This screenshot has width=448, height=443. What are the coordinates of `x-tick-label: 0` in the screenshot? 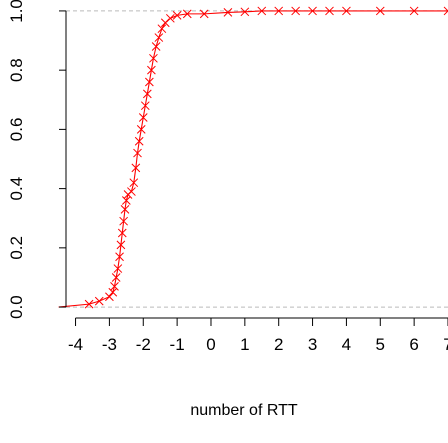 It's located at (210, 344).